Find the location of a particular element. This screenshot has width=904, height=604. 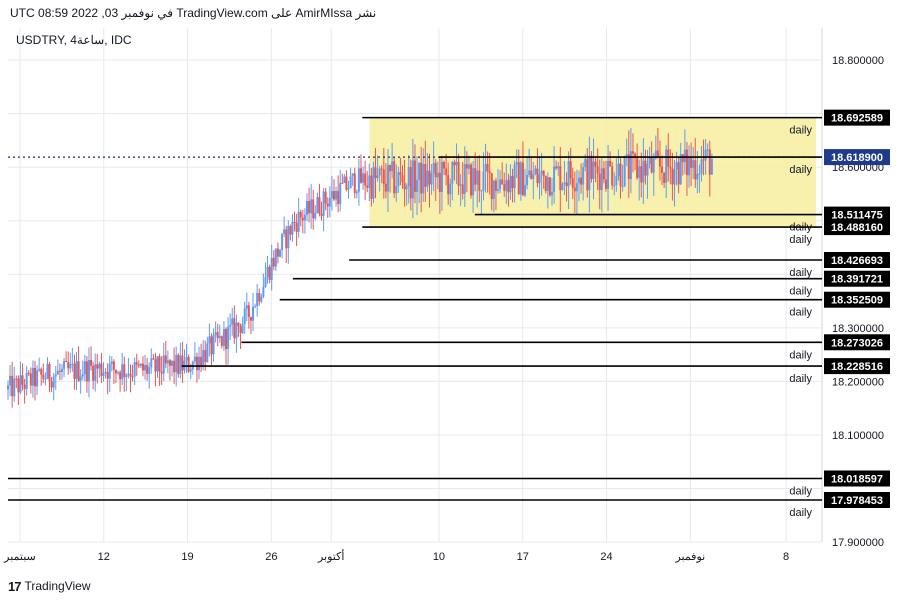

time-tick-label: 17 is located at coordinates (523, 557).